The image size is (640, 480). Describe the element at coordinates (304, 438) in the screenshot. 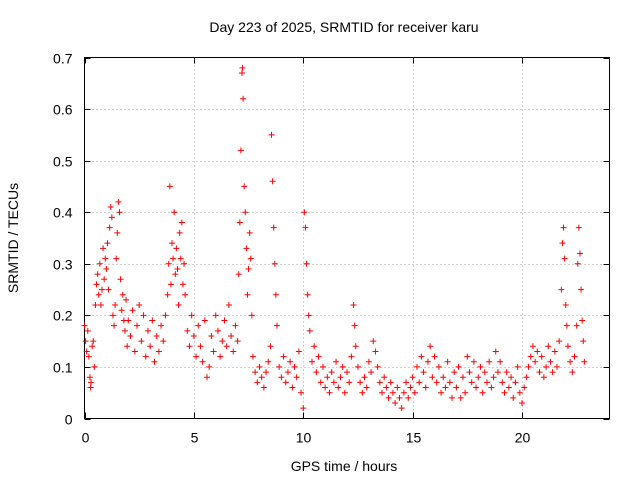

I see `x-tick-label: 10` at that location.